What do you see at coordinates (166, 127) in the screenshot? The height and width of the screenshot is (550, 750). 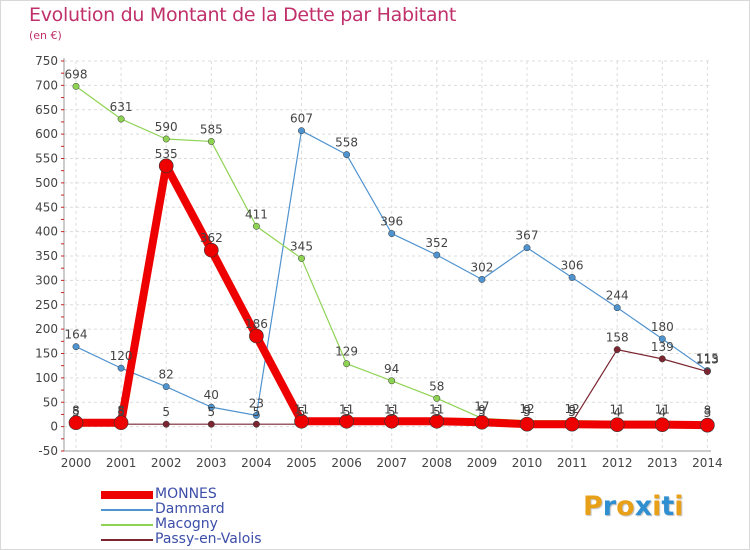 I see `data-label: 590` at bounding box center [166, 127].